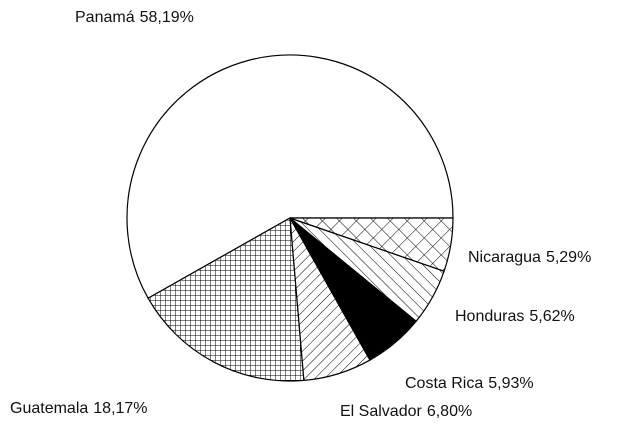 The width and height of the screenshot is (642, 425). I want to click on slice-label: Honduras 5,62%, so click(515, 316).